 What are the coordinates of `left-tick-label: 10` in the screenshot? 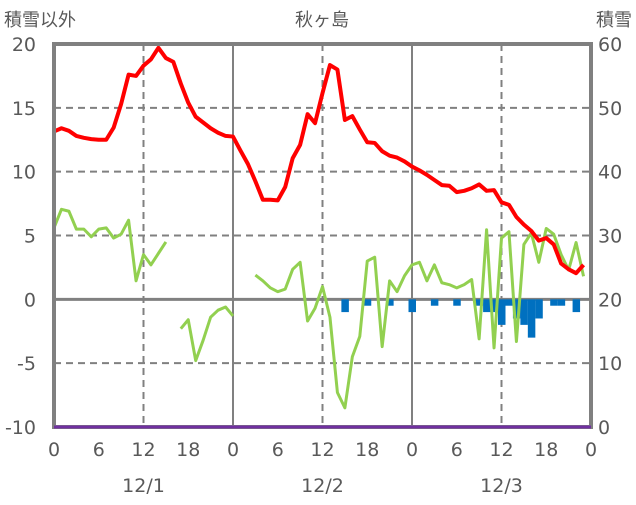 It's located at (24, 173).